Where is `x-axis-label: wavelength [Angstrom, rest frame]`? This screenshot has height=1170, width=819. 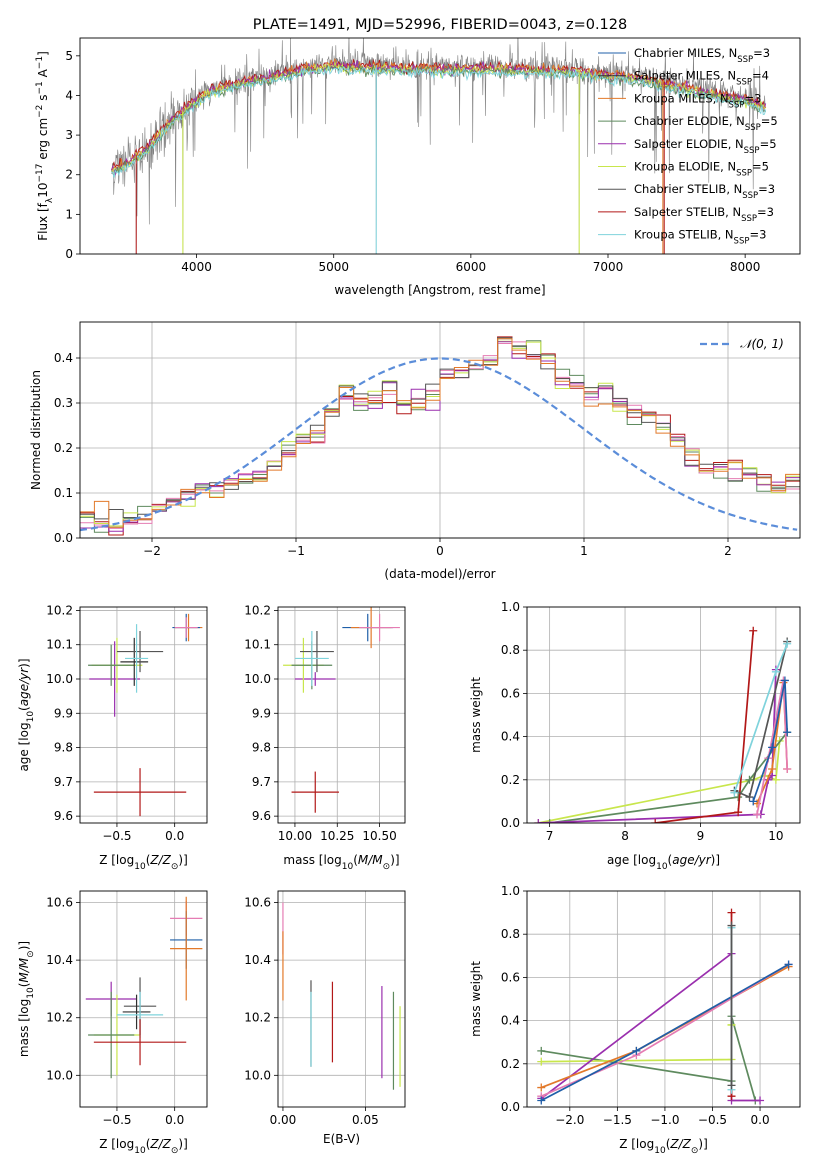 x-axis-label: wavelength [Angstrom, rest frame] is located at coordinates (439, 290).